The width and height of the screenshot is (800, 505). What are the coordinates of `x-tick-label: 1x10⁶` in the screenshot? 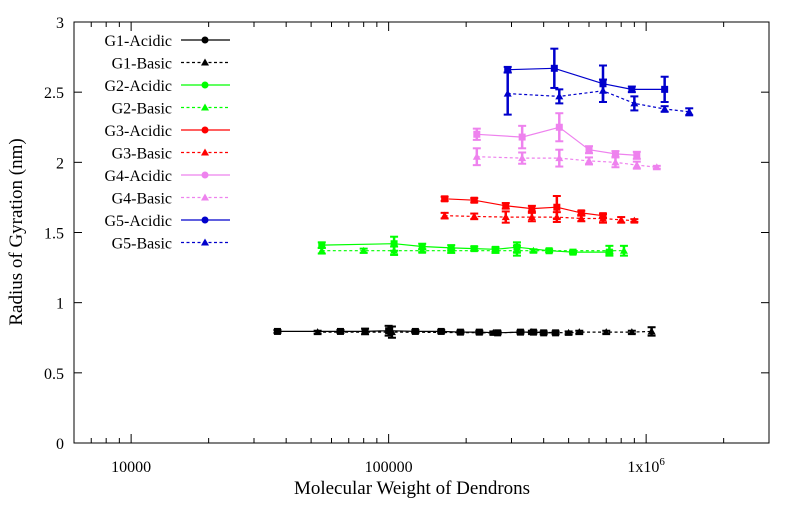 It's located at (646, 466).